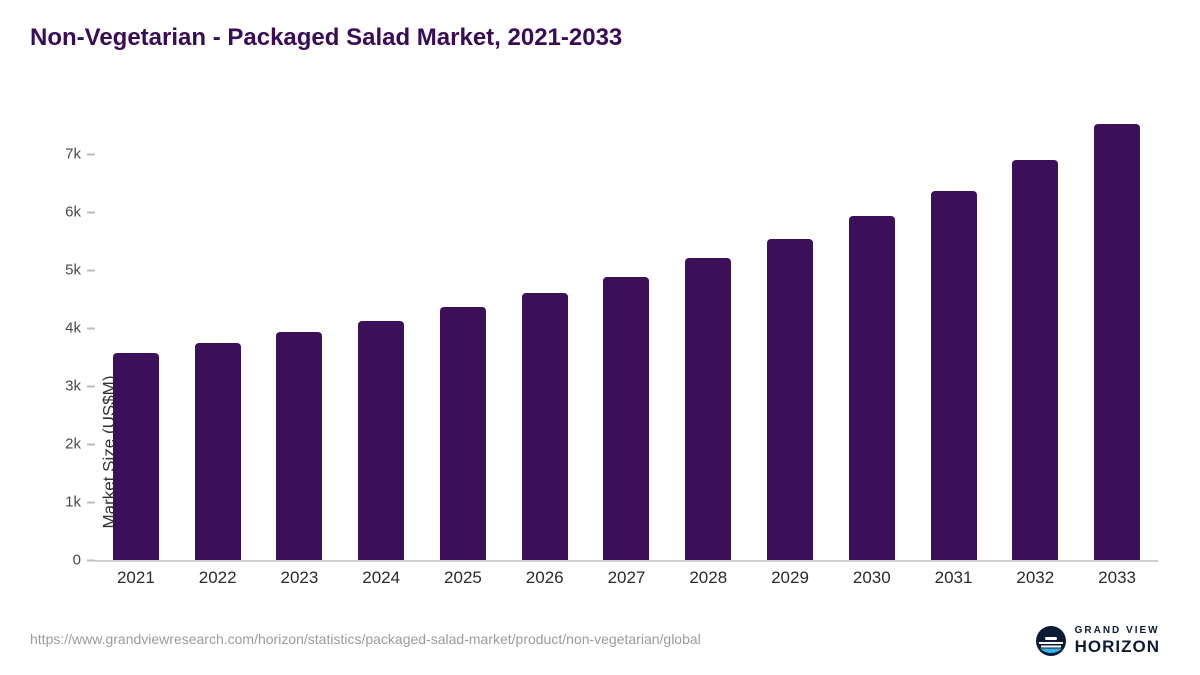  I want to click on bar-2030, so click(871, 387).